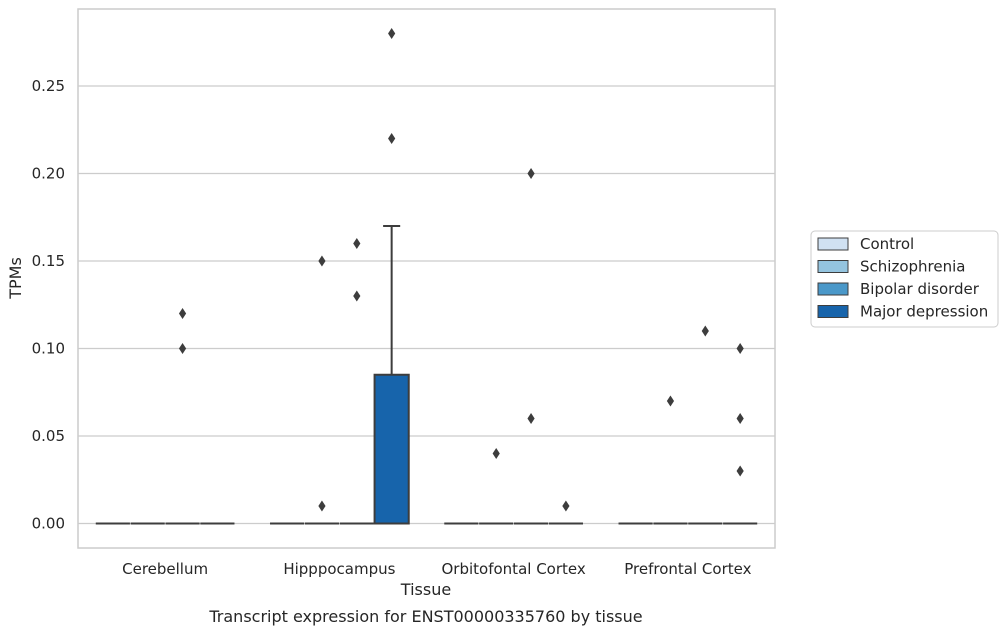  Describe the element at coordinates (48, 305) in the screenshot. I see `y-tick-labels: 0.00 0.05 0.10 0.15 0.20 0.25` at that location.